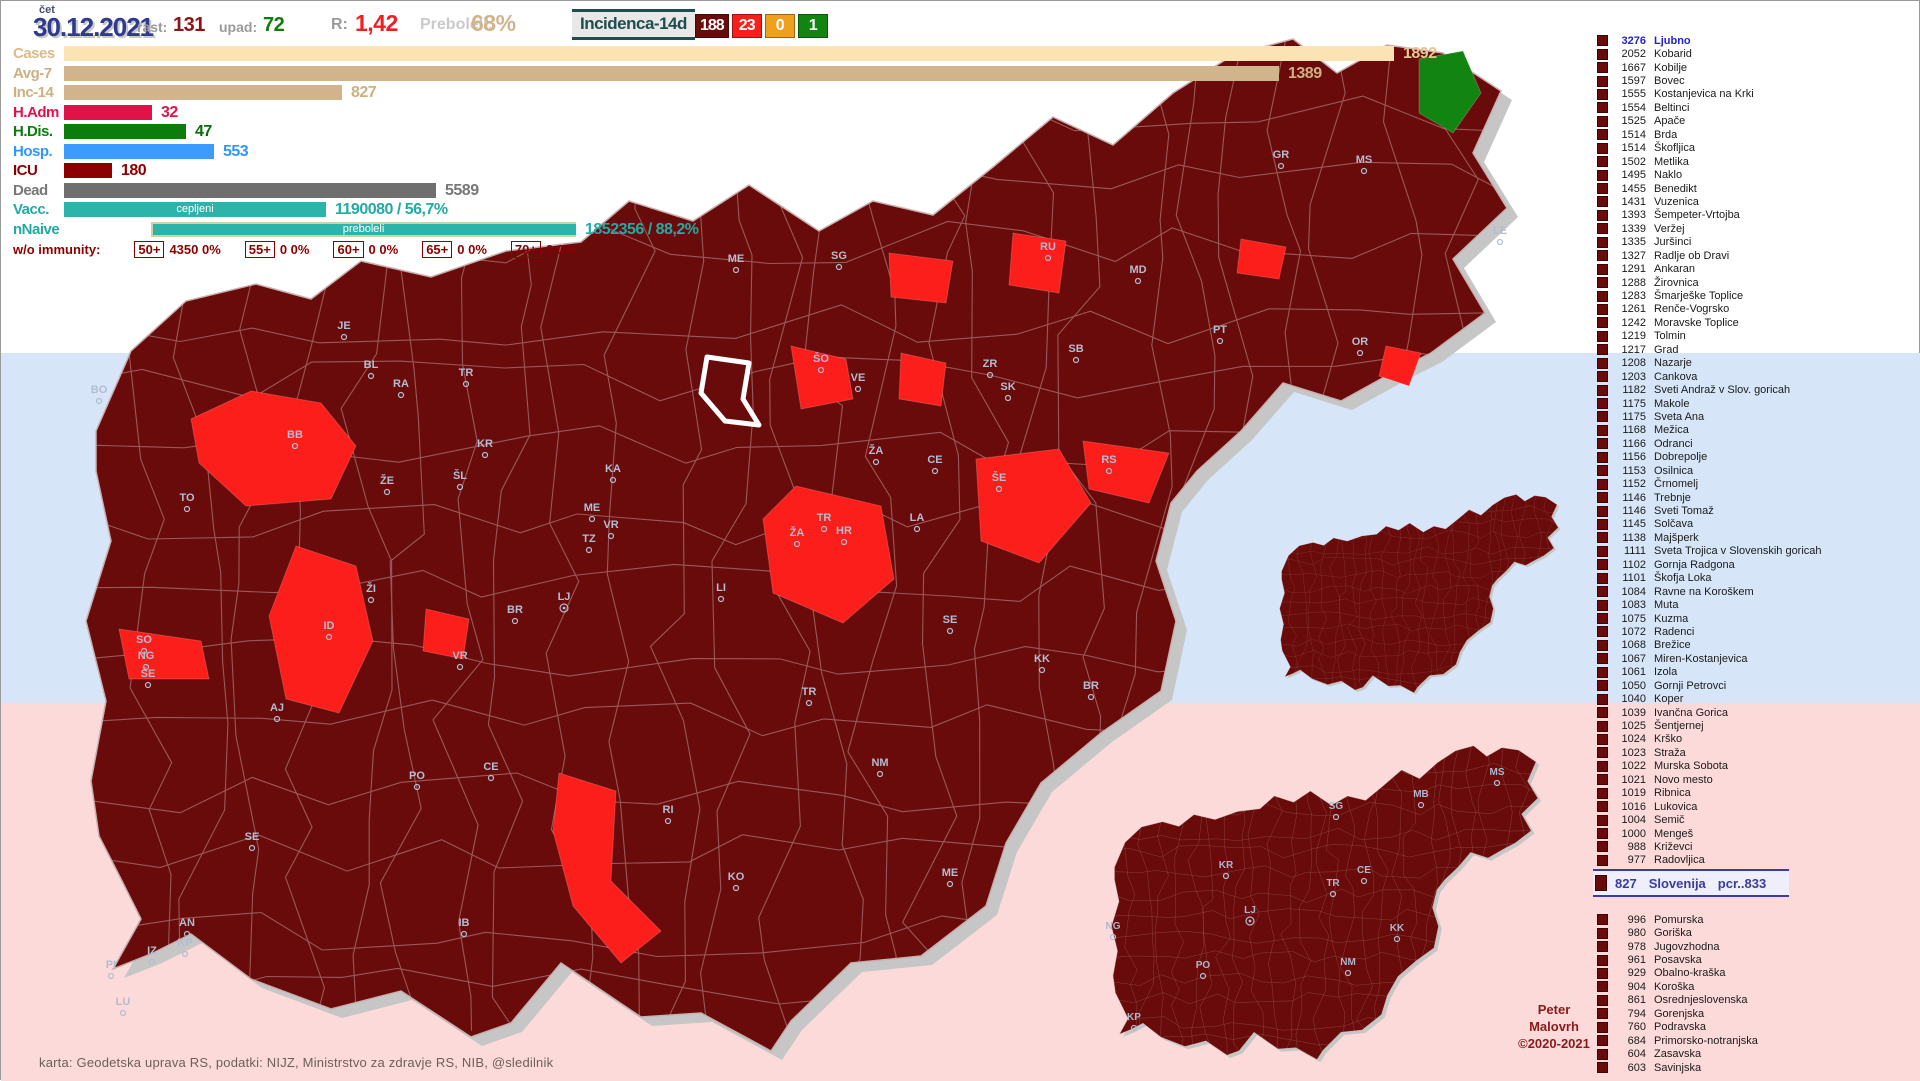 The height and width of the screenshot is (1081, 1920). I want to click on list-item: 1152 Črnomelj, so click(1709, 483).